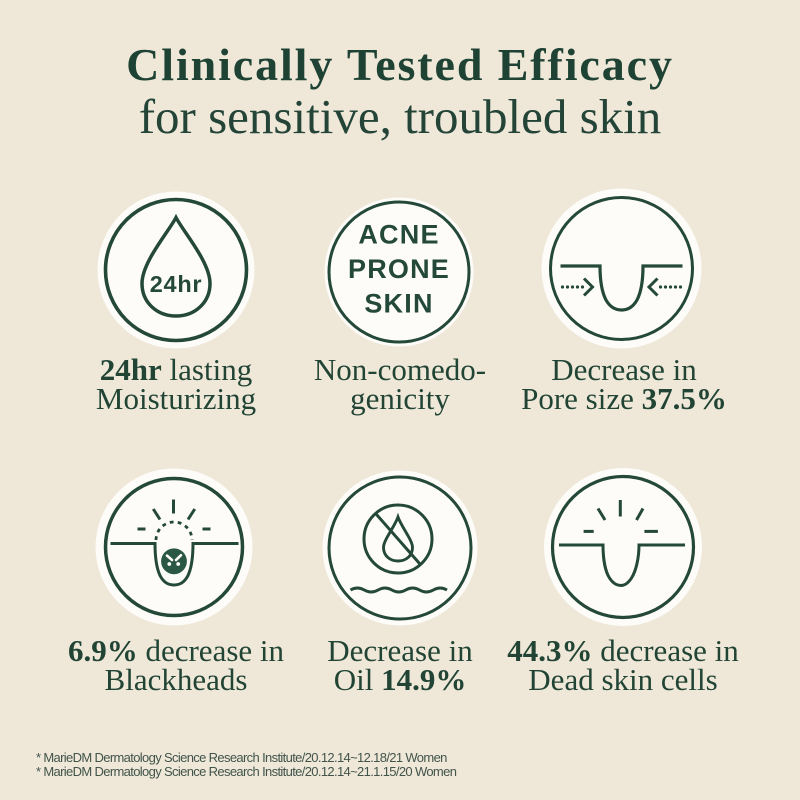  Describe the element at coordinates (176, 284) in the screenshot. I see `svg-text: 24hr` at that location.